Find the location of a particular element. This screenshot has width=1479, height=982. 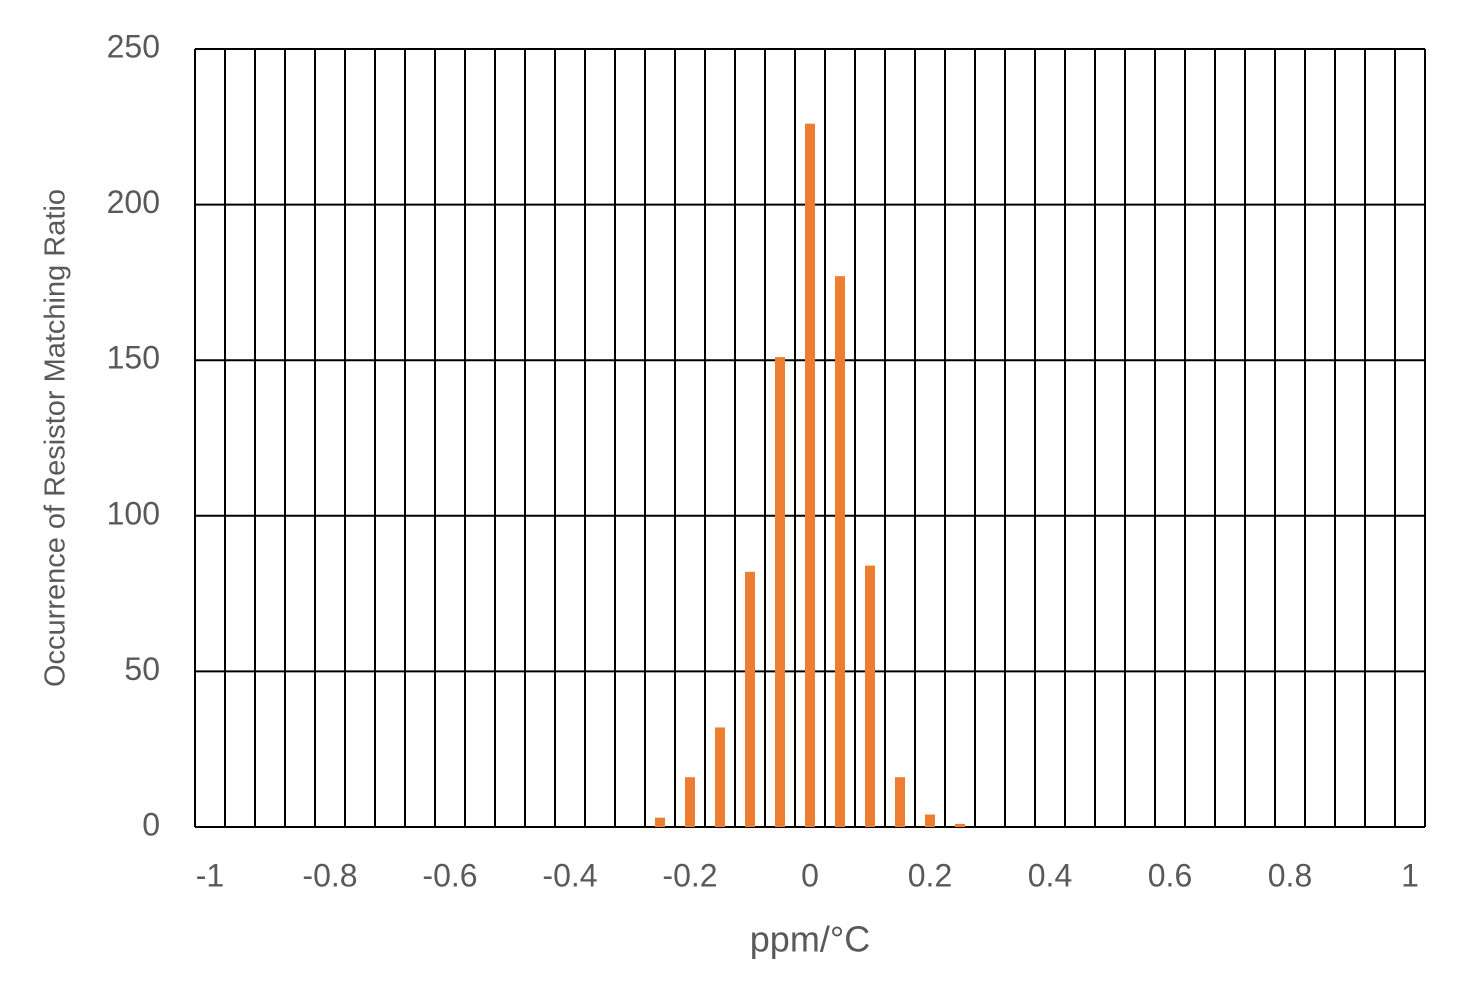

y-tick-label: 0 is located at coordinates (151, 824).